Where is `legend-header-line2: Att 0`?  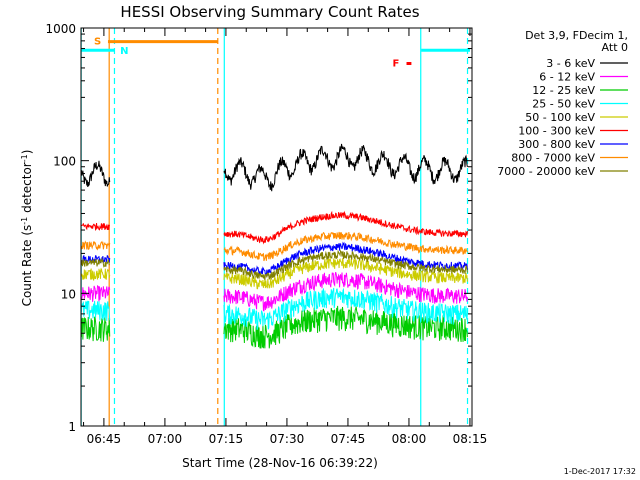
legend-header-line2: Att 0 is located at coordinates (615, 47).